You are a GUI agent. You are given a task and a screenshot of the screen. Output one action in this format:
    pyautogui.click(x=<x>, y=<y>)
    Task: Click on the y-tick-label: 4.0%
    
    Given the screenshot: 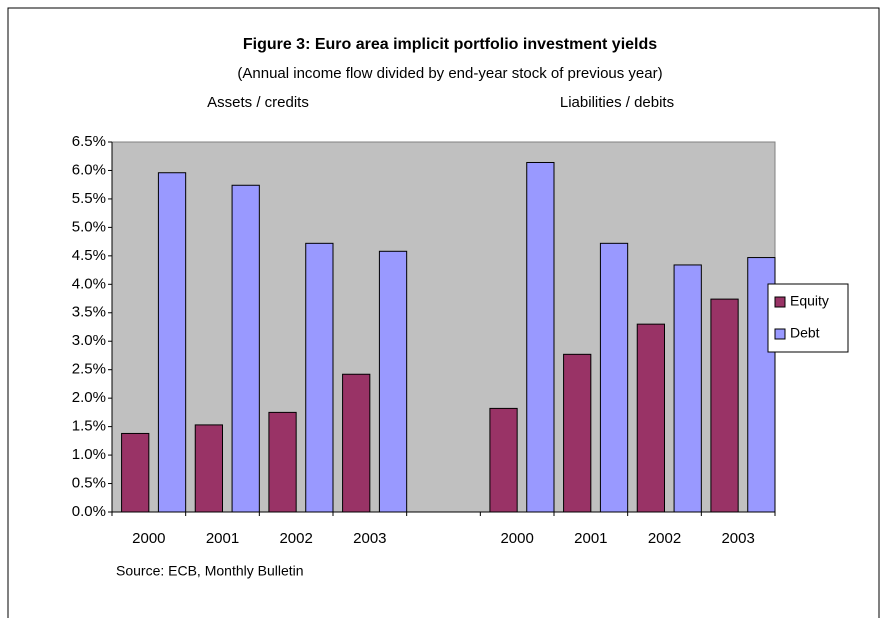 What is the action you would take?
    pyautogui.click(x=89, y=283)
    